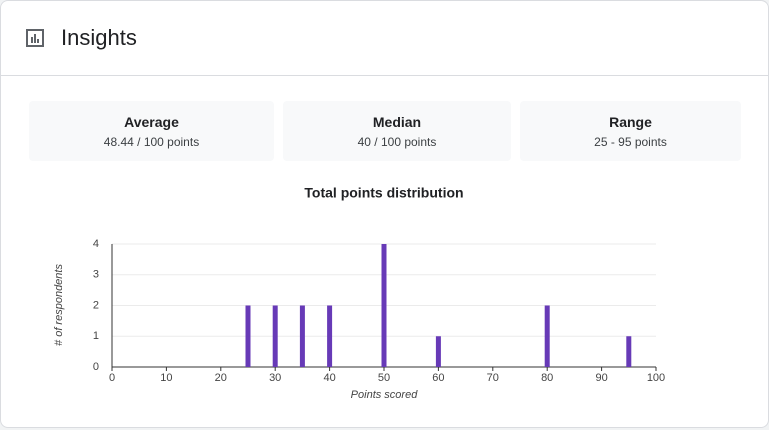  I want to click on x-tick-label: 0, so click(112, 378).